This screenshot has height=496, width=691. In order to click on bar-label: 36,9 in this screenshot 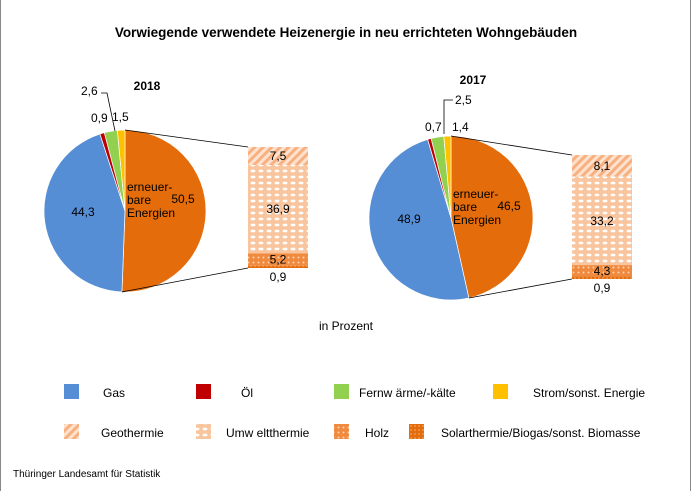, I will do `click(278, 209)`.